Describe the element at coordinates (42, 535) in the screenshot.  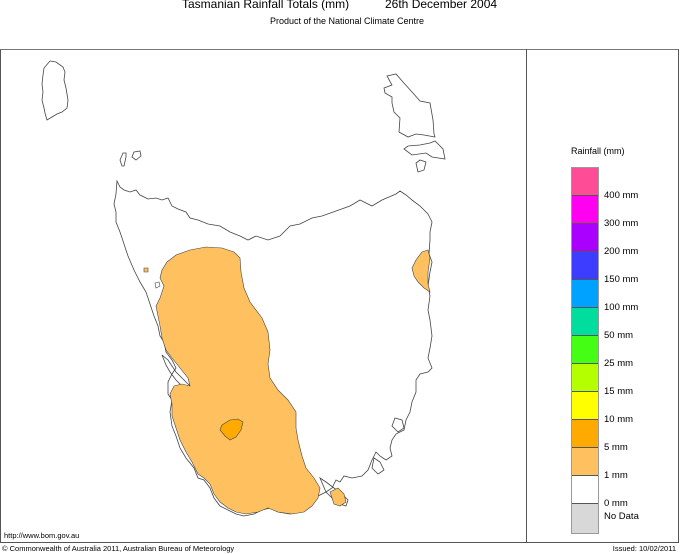
I see `website-link: http://www.bom.gov.au` at that location.